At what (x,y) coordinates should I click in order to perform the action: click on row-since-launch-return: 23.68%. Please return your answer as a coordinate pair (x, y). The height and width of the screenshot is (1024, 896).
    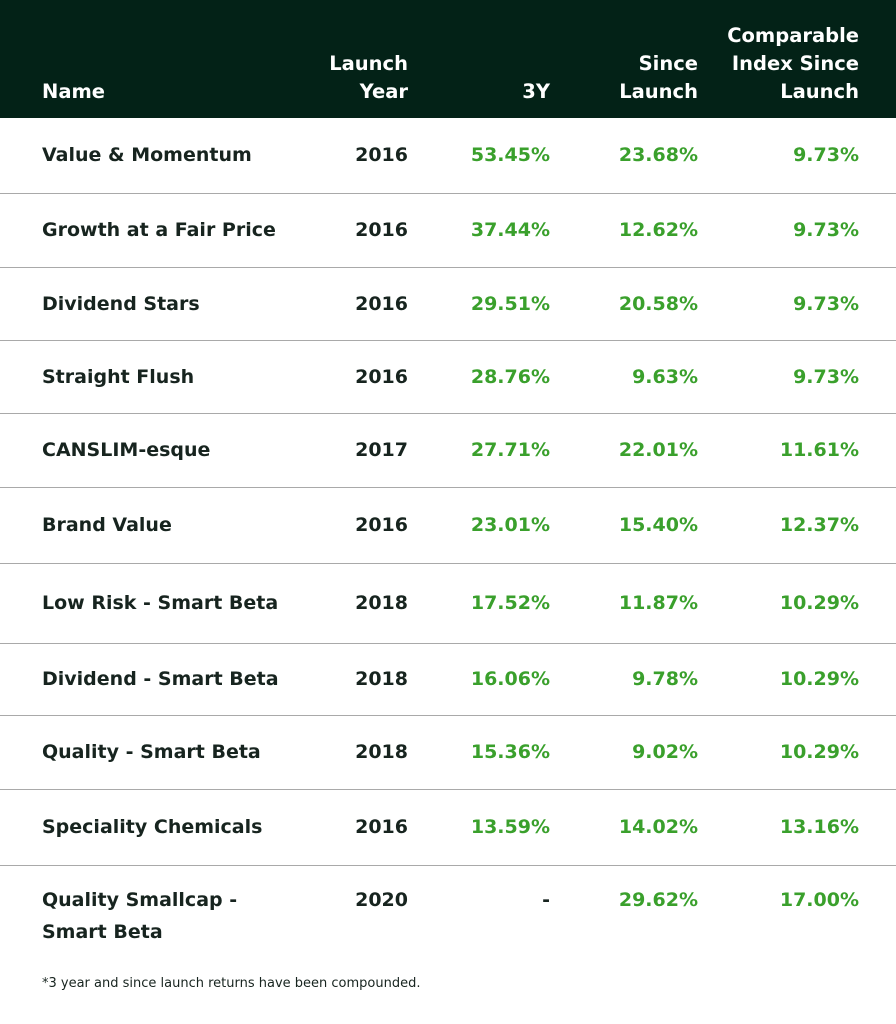
    Looking at the image, I should click on (624, 156).